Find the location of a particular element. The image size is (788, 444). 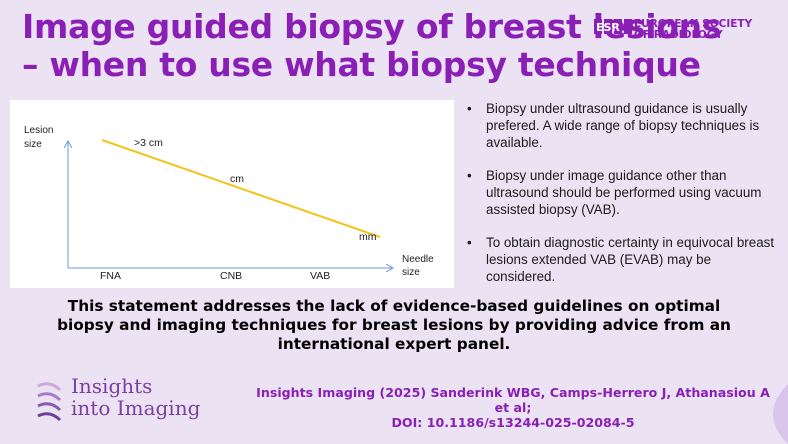

journal-name: Insights into Imaging is located at coordinates (135, 397).